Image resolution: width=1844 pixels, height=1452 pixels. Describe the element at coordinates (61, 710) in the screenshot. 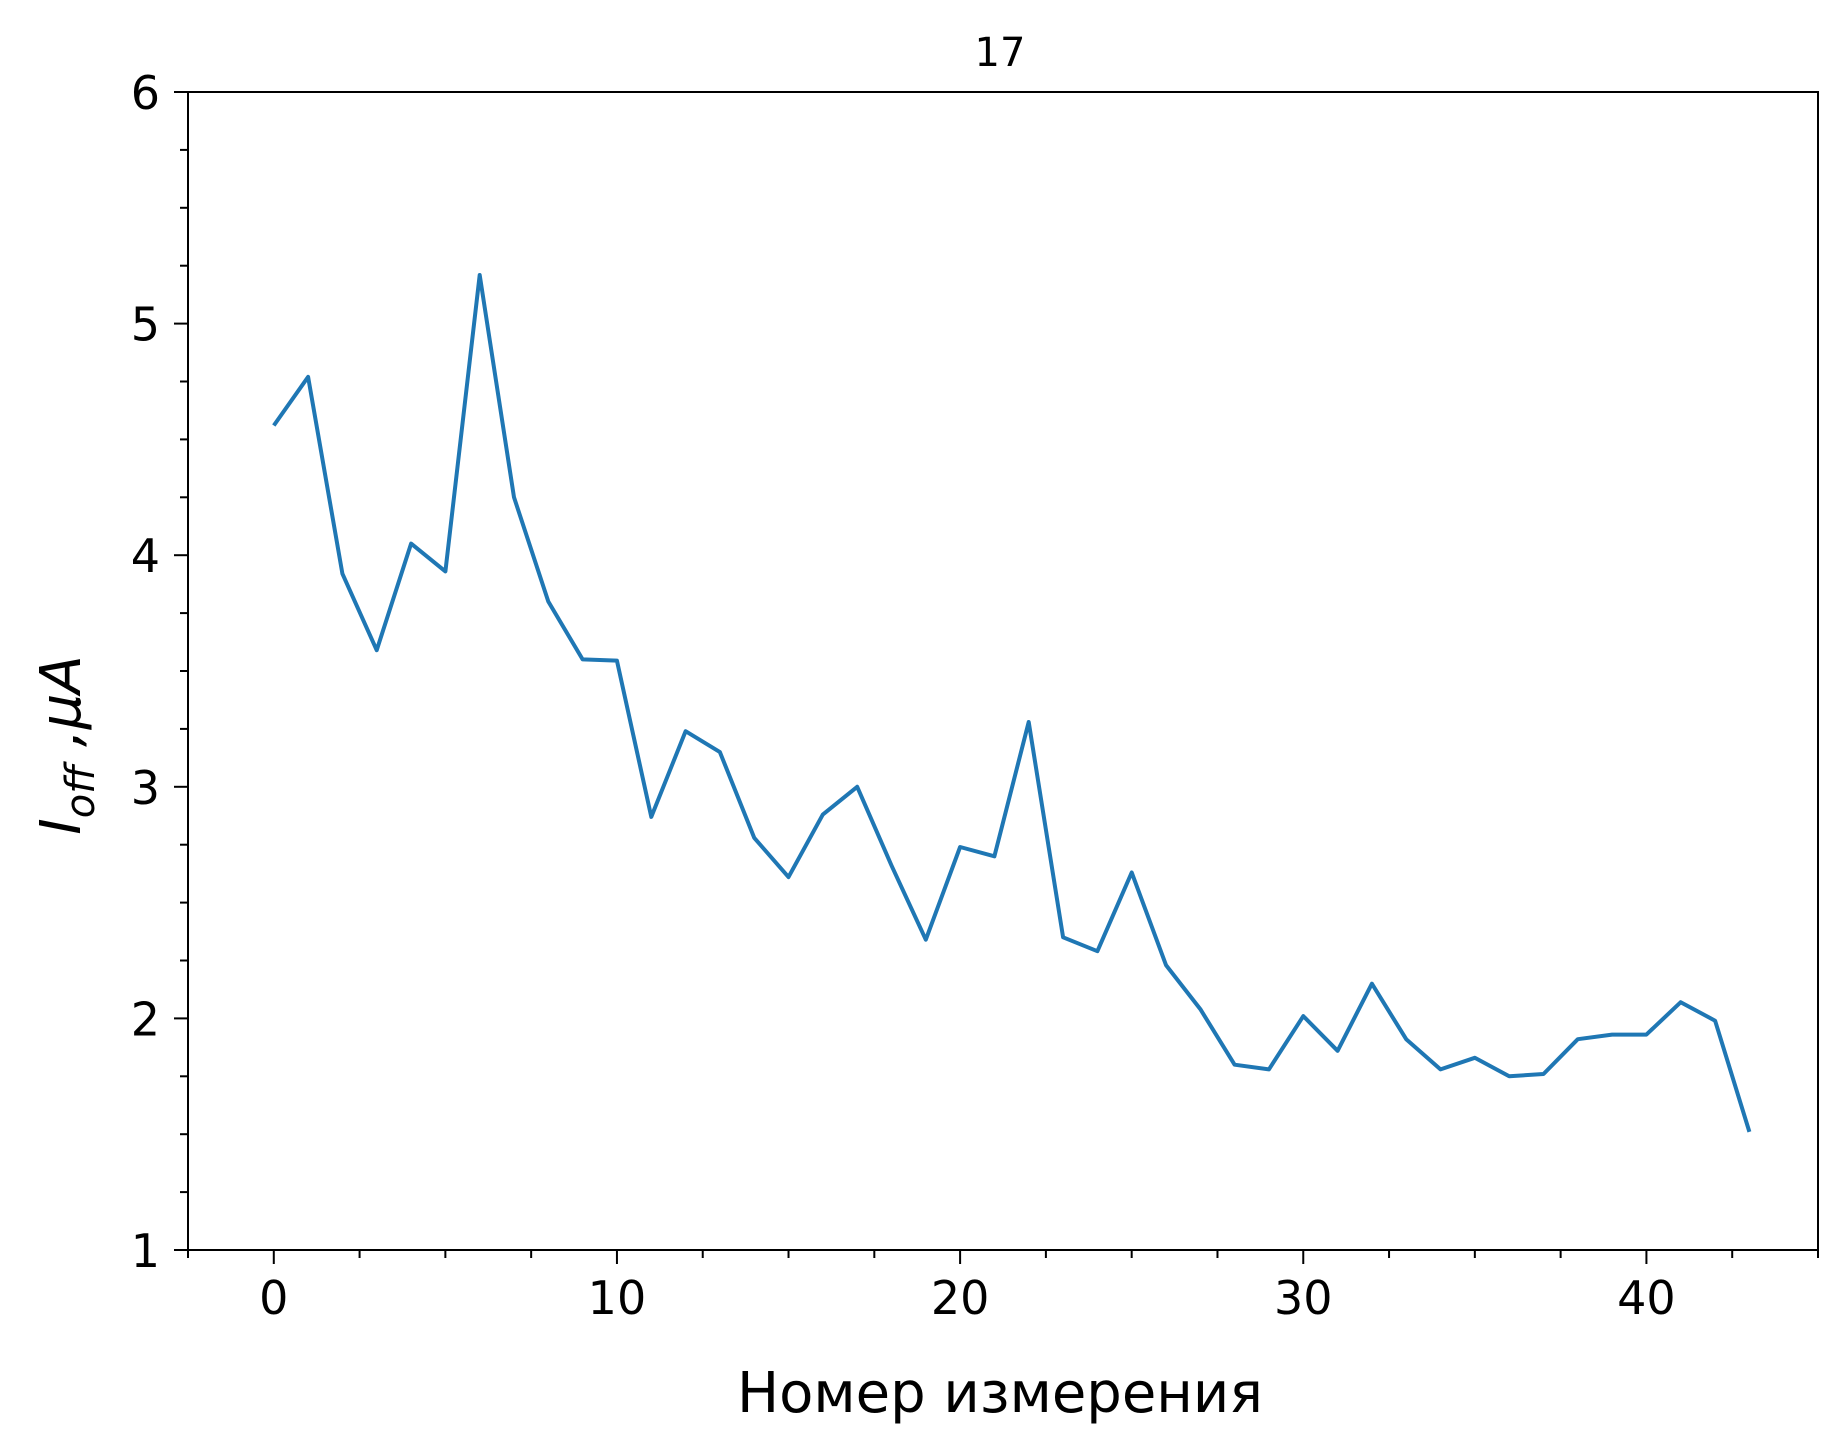

I see `y-axis-label-unit: ,μA` at that location.